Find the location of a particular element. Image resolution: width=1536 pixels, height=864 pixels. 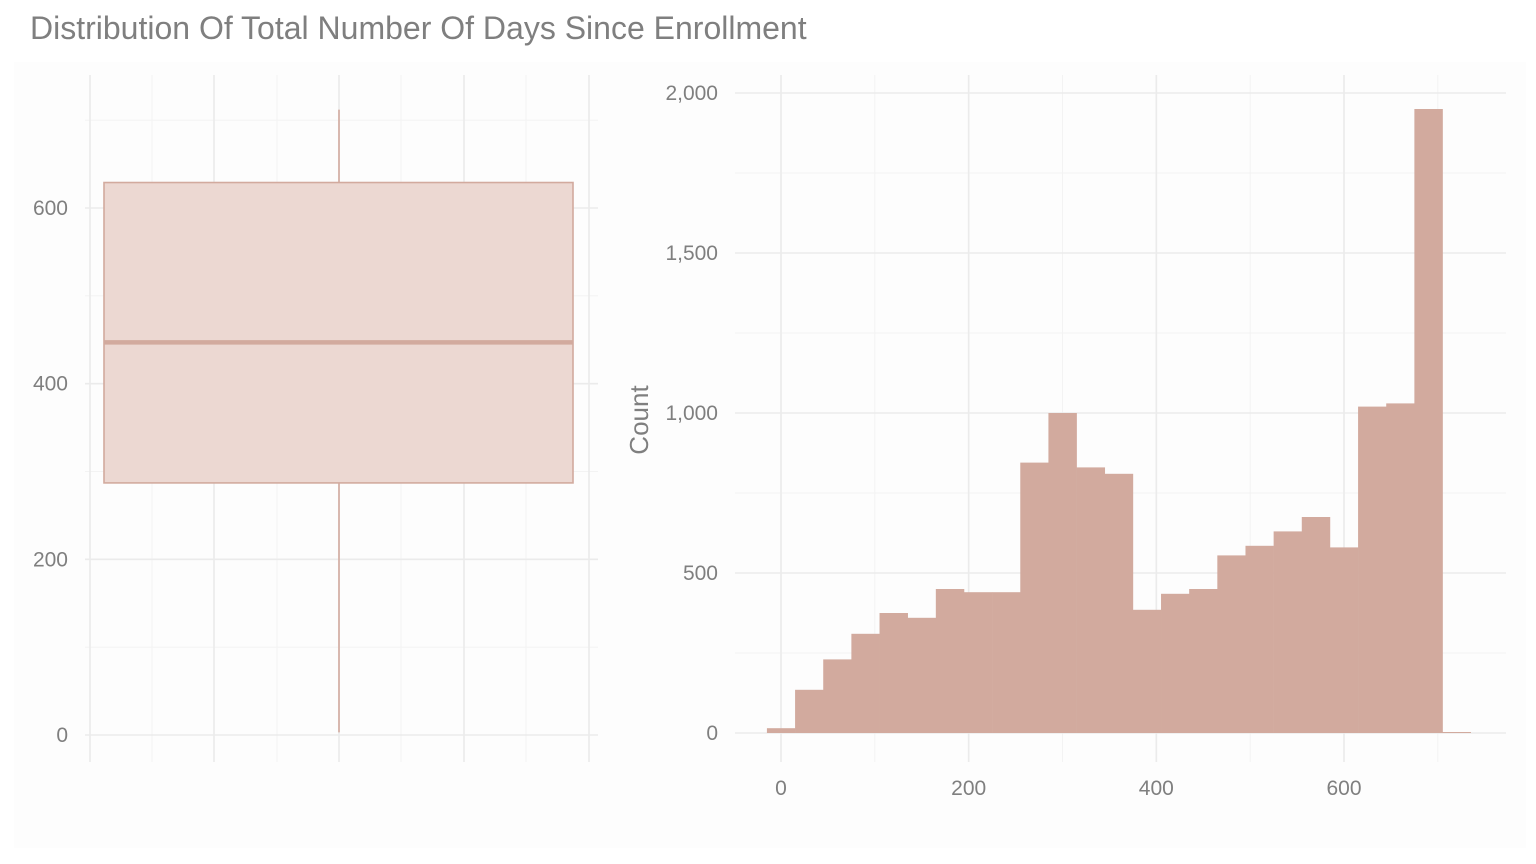

y-tick-label: 1,000 is located at coordinates (691, 413).